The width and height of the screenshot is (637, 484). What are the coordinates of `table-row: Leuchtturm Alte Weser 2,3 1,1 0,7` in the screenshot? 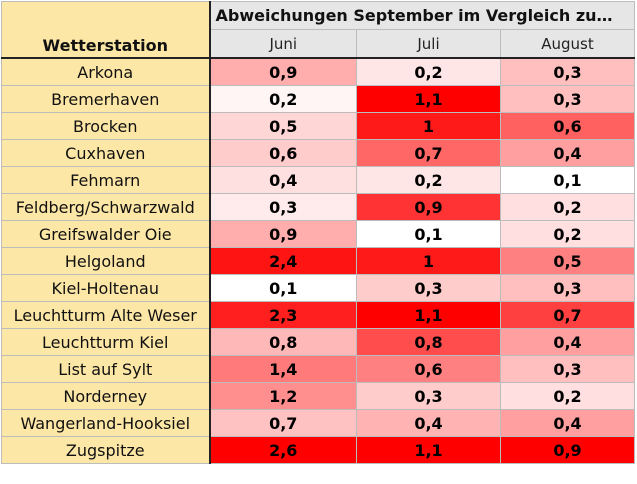 It's located at (318, 315).